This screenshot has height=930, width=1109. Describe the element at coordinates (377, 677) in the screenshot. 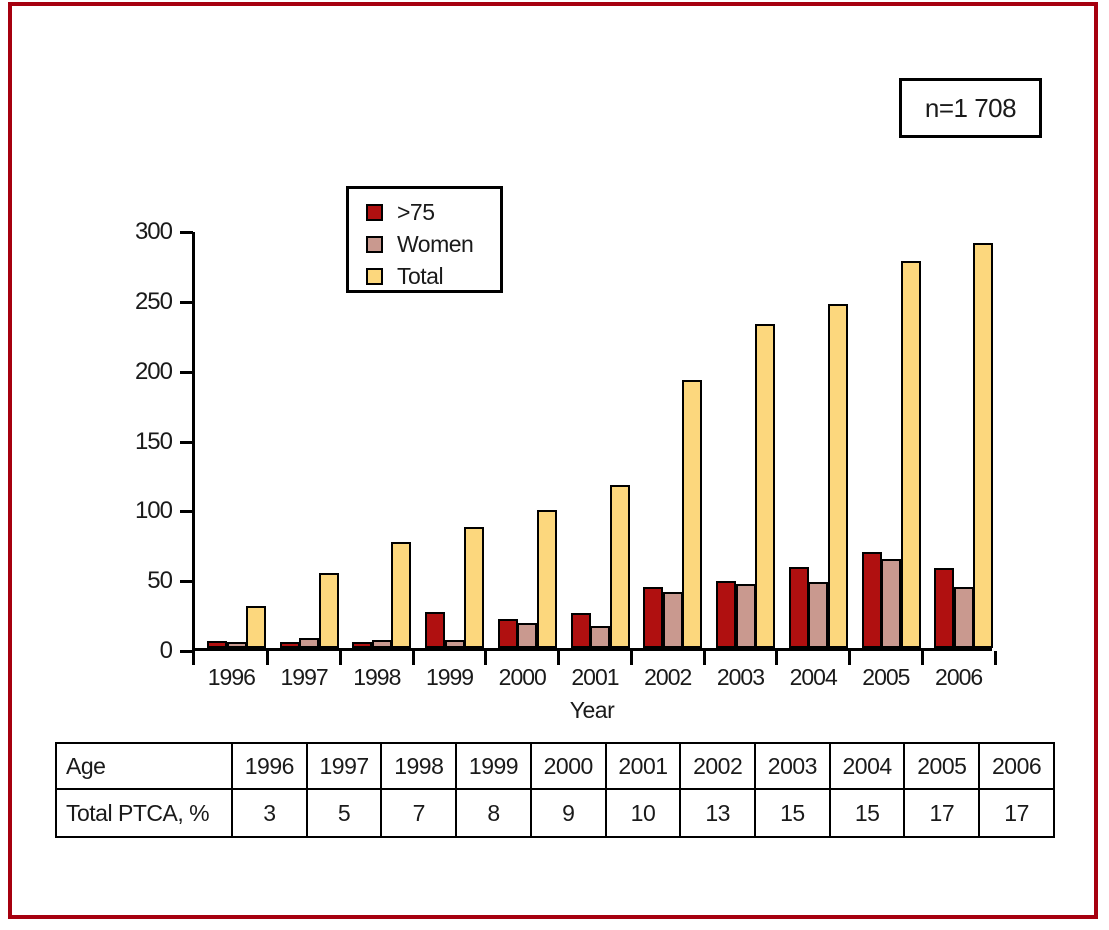

I see `x-axis-category-label: 1998` at that location.